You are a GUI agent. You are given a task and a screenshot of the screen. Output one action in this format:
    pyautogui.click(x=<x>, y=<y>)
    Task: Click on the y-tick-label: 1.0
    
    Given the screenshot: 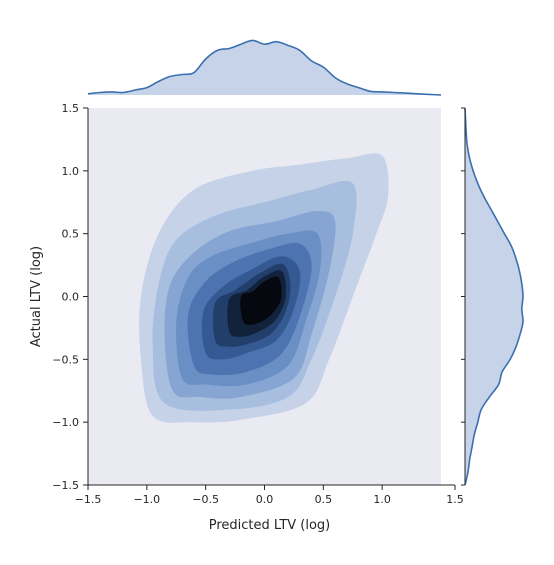 What is the action you would take?
    pyautogui.click(x=71, y=171)
    